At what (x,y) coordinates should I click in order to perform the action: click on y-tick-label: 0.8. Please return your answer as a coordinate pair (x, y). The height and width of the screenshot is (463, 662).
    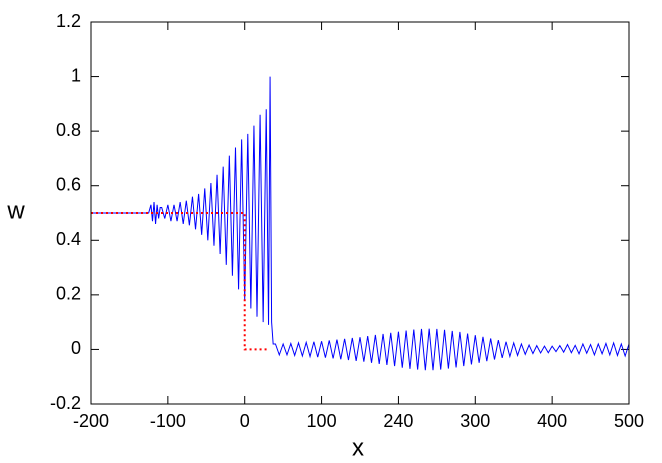
    Looking at the image, I should click on (68, 130).